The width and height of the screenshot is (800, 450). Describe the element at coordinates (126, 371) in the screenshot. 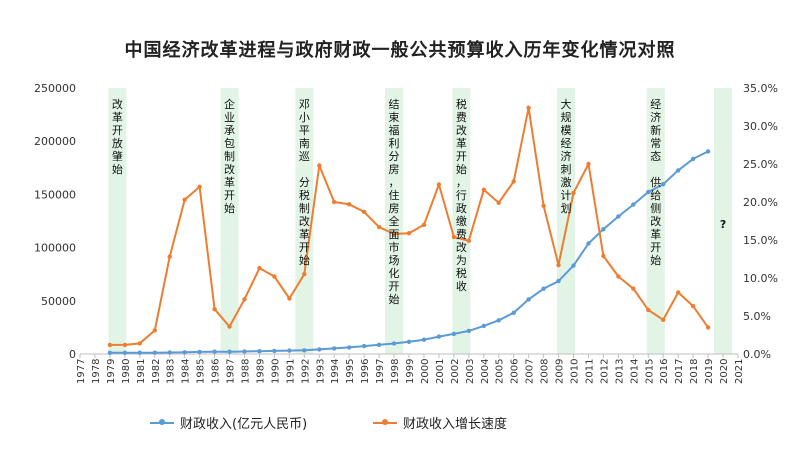

I see `x-tick-label-3: 1980` at that location.